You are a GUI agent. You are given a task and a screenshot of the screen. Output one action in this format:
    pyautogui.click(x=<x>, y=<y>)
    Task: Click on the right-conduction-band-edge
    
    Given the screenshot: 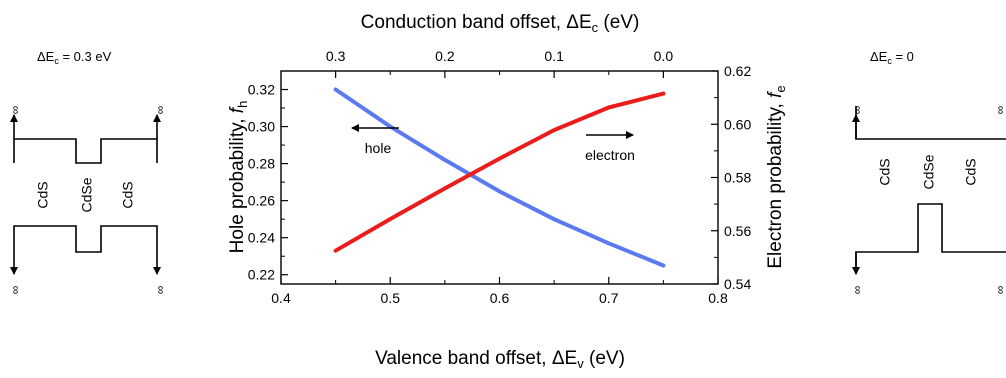 What is the action you would take?
    pyautogui.click(x=930, y=123)
    